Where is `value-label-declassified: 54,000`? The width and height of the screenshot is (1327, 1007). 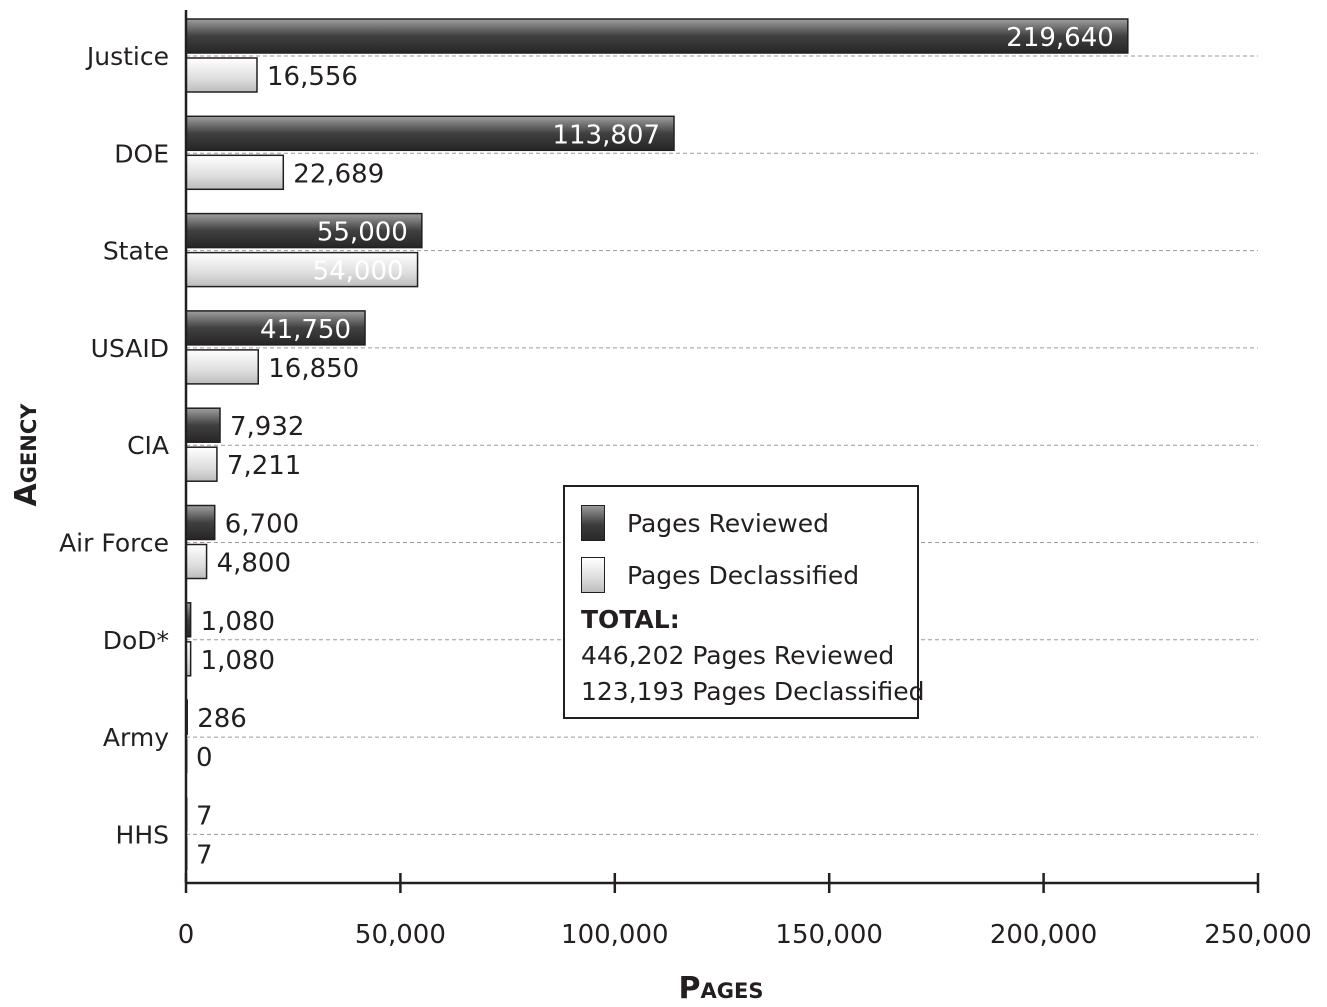
value-label-declassified: 54,000 is located at coordinates (358, 272).